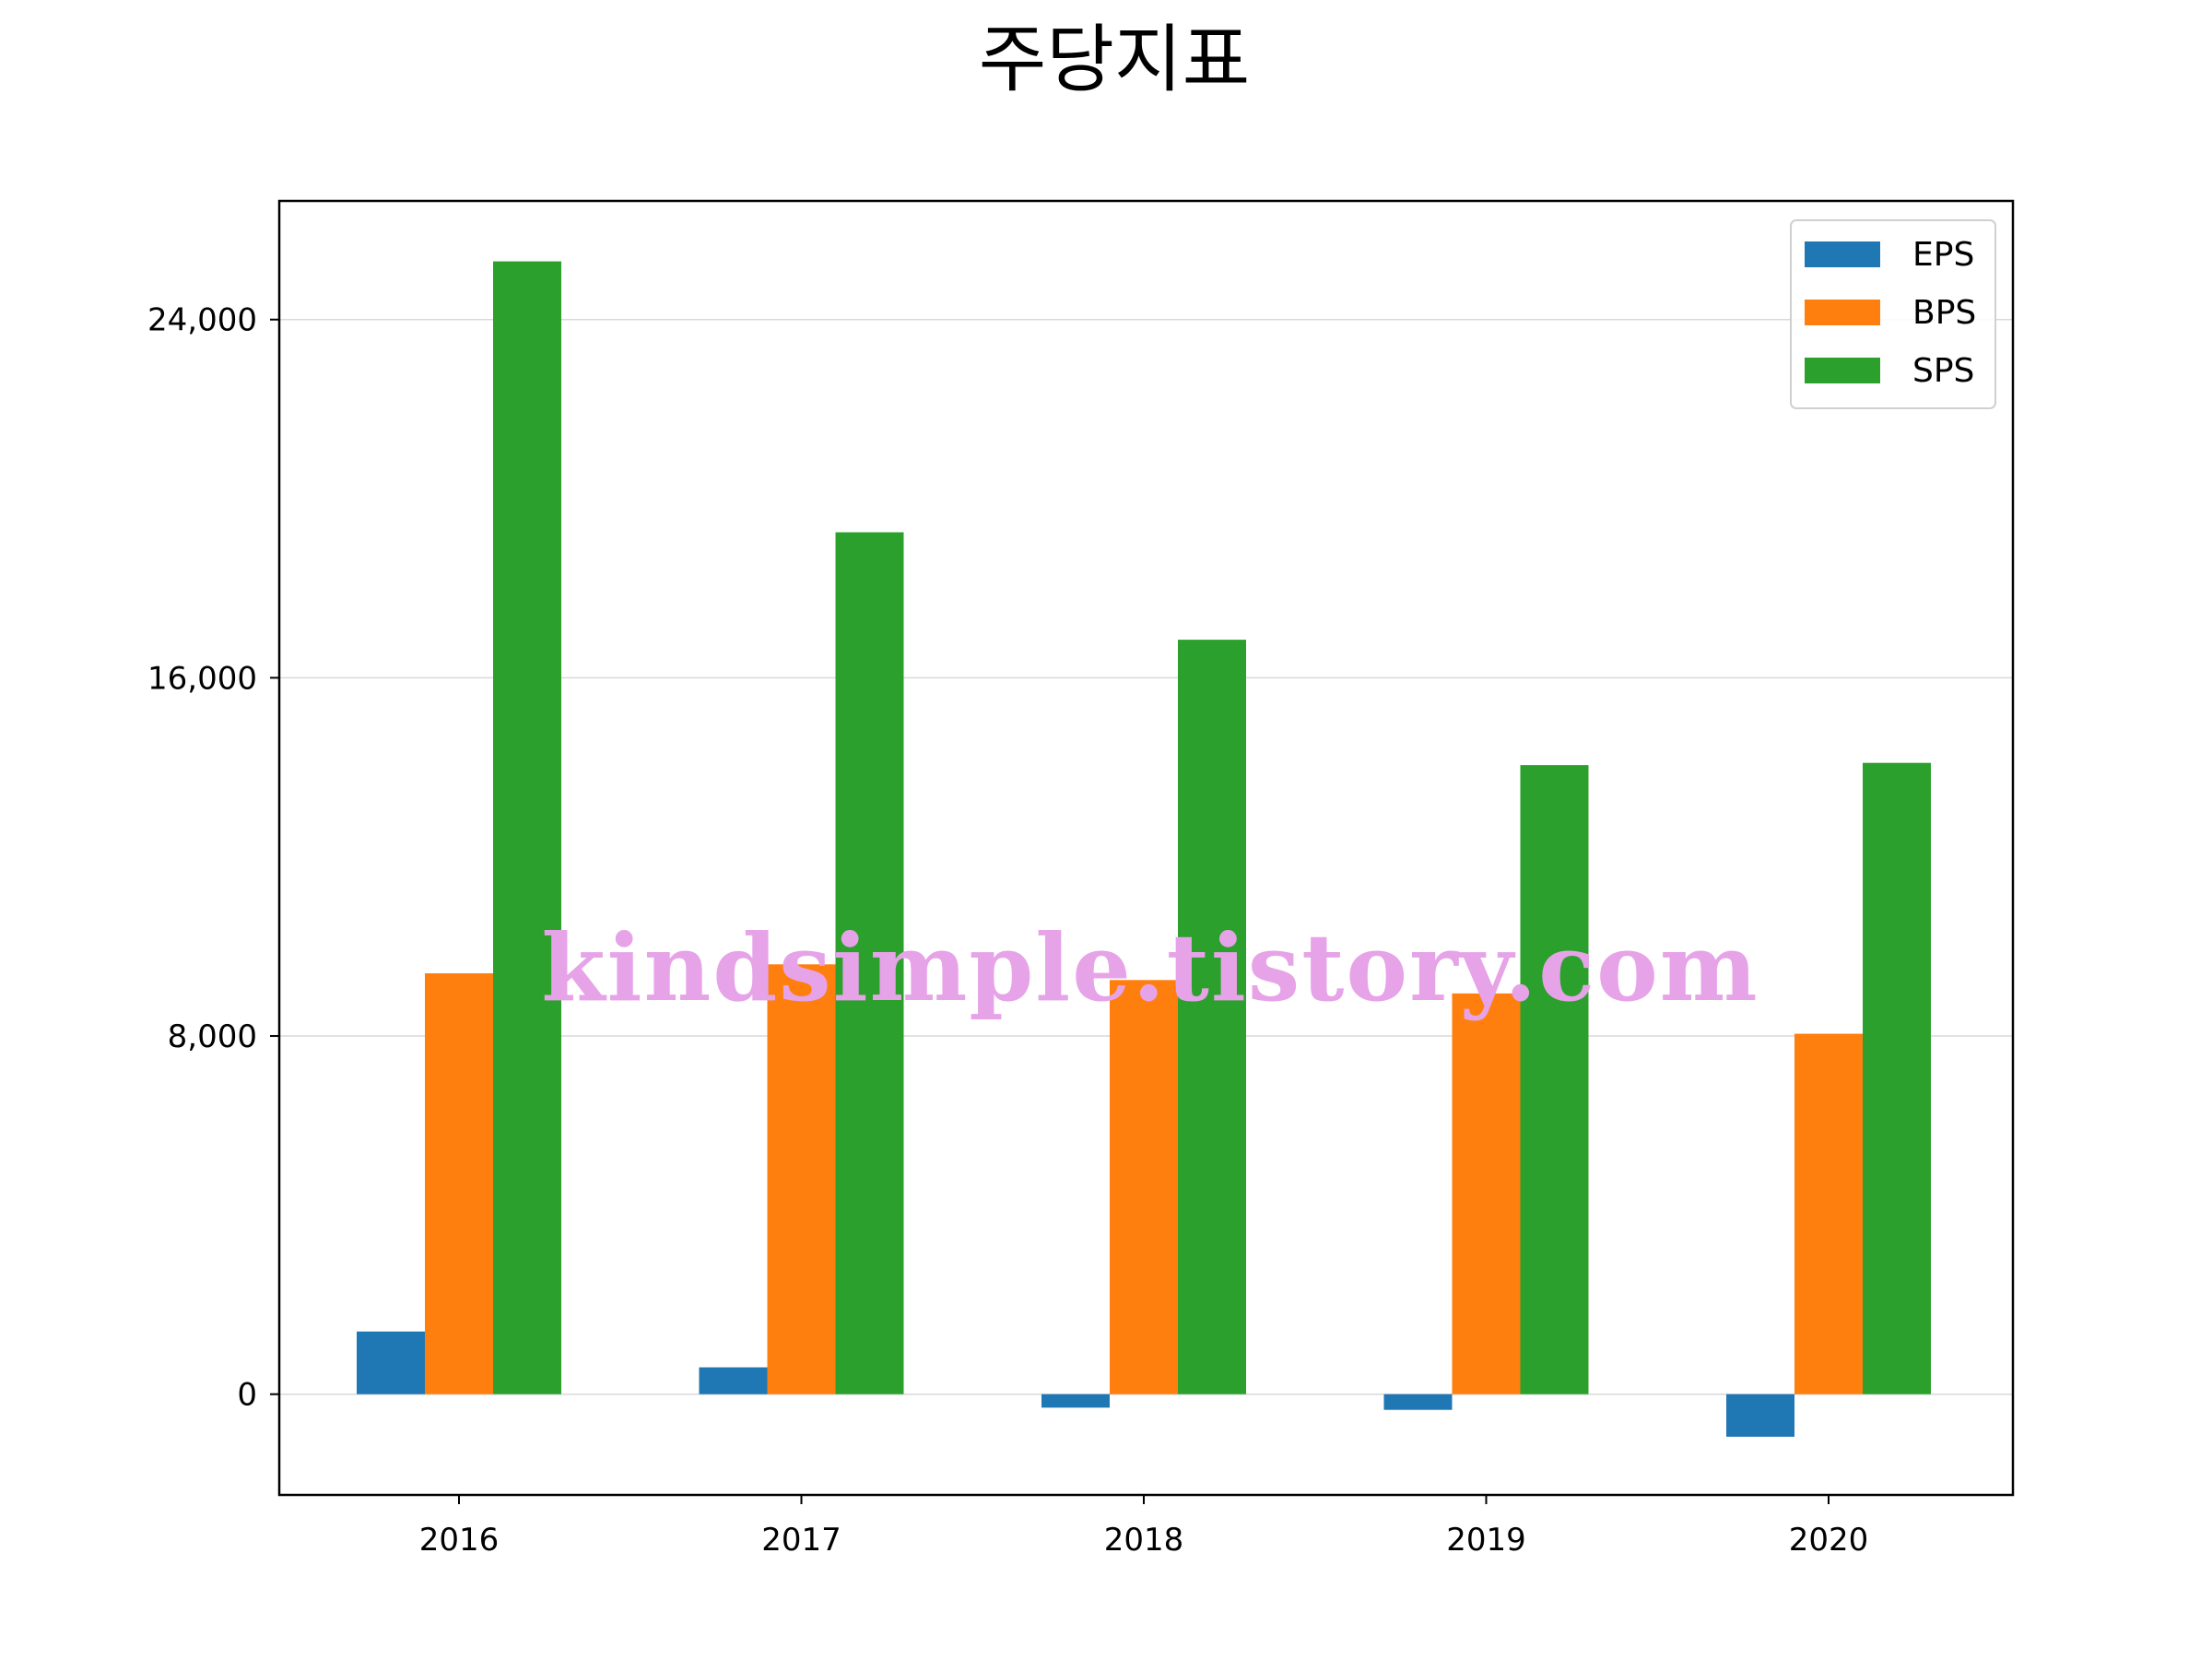 The height and width of the screenshot is (1659, 2212). Describe the element at coordinates (1897, 1078) in the screenshot. I see `bar-sps-2020` at that location.